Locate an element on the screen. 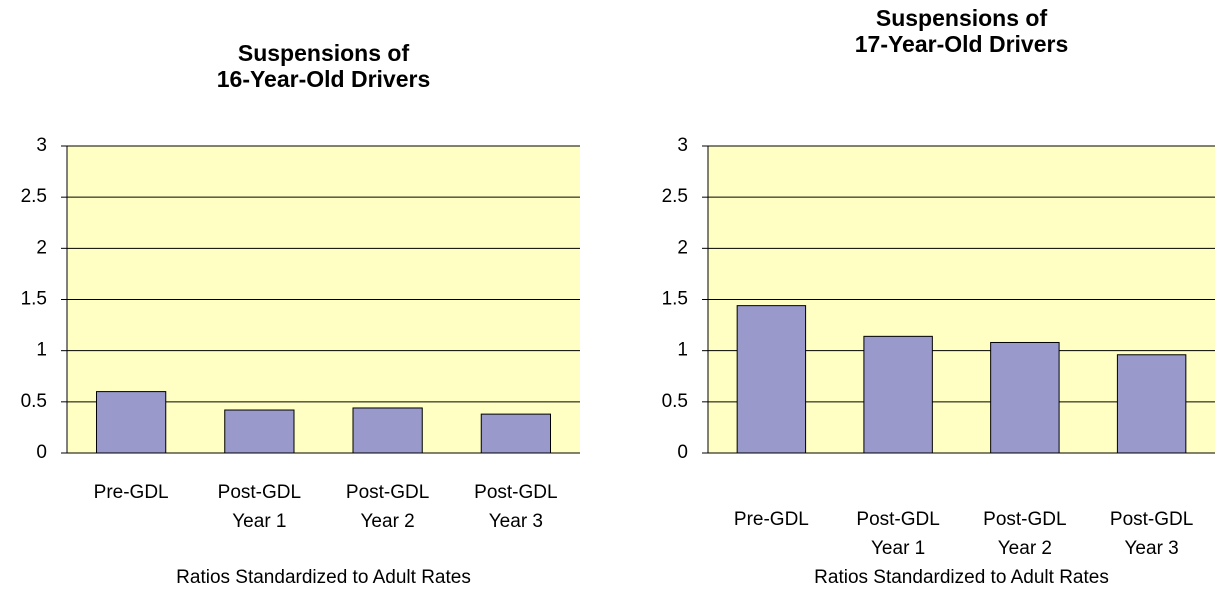 Image resolution: width=1217 pixels, height=590 pixels. chart-title: 17-Year-Old Drivers is located at coordinates (962, 44).